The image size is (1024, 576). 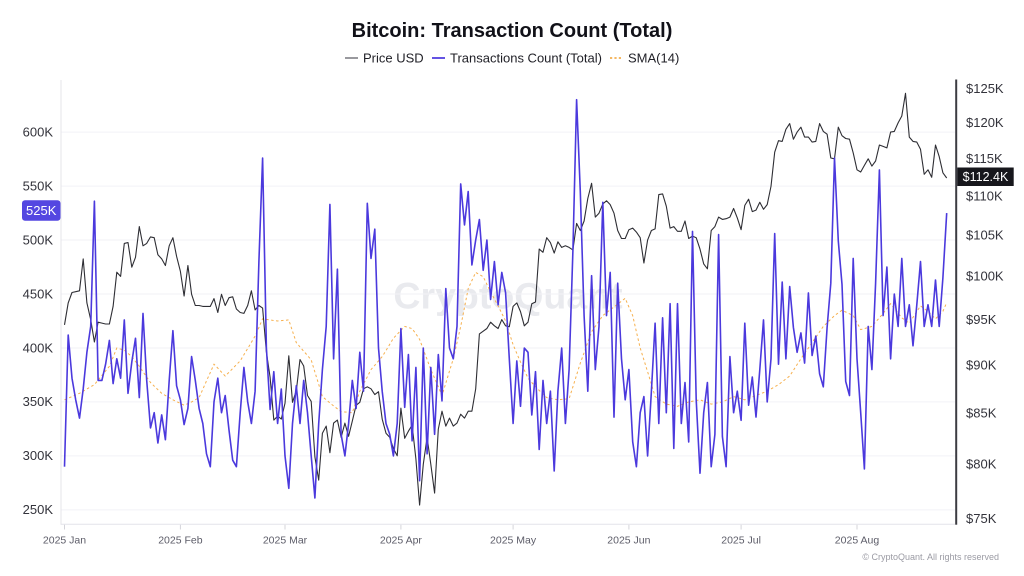 What do you see at coordinates (38, 401) in the screenshot?
I see `svg-text: 350K` at bounding box center [38, 401].